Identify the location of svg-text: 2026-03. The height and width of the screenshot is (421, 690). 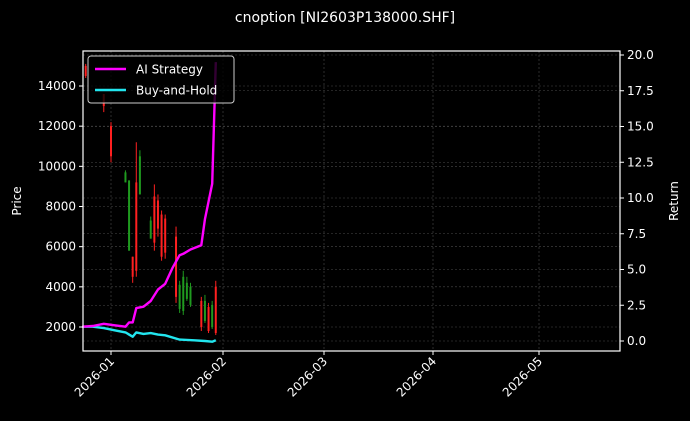
(307, 376).